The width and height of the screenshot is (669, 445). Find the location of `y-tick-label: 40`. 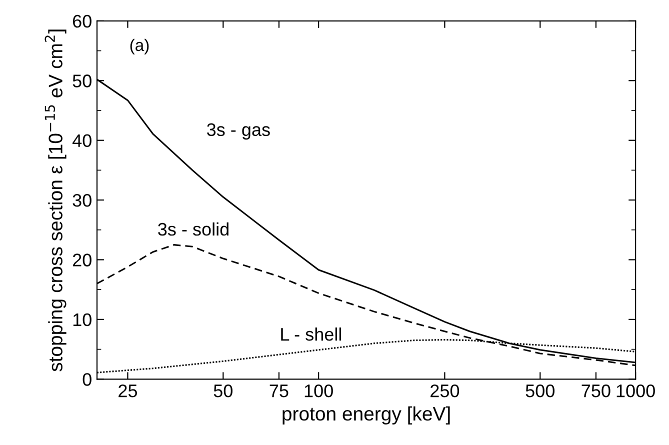

y-tick-label: 40 is located at coordinates (82, 141).